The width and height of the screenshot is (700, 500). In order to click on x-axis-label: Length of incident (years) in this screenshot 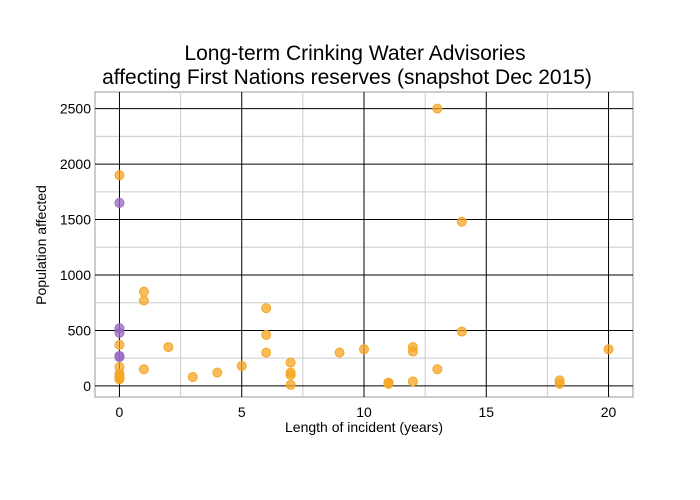, I will do `click(364, 427)`.